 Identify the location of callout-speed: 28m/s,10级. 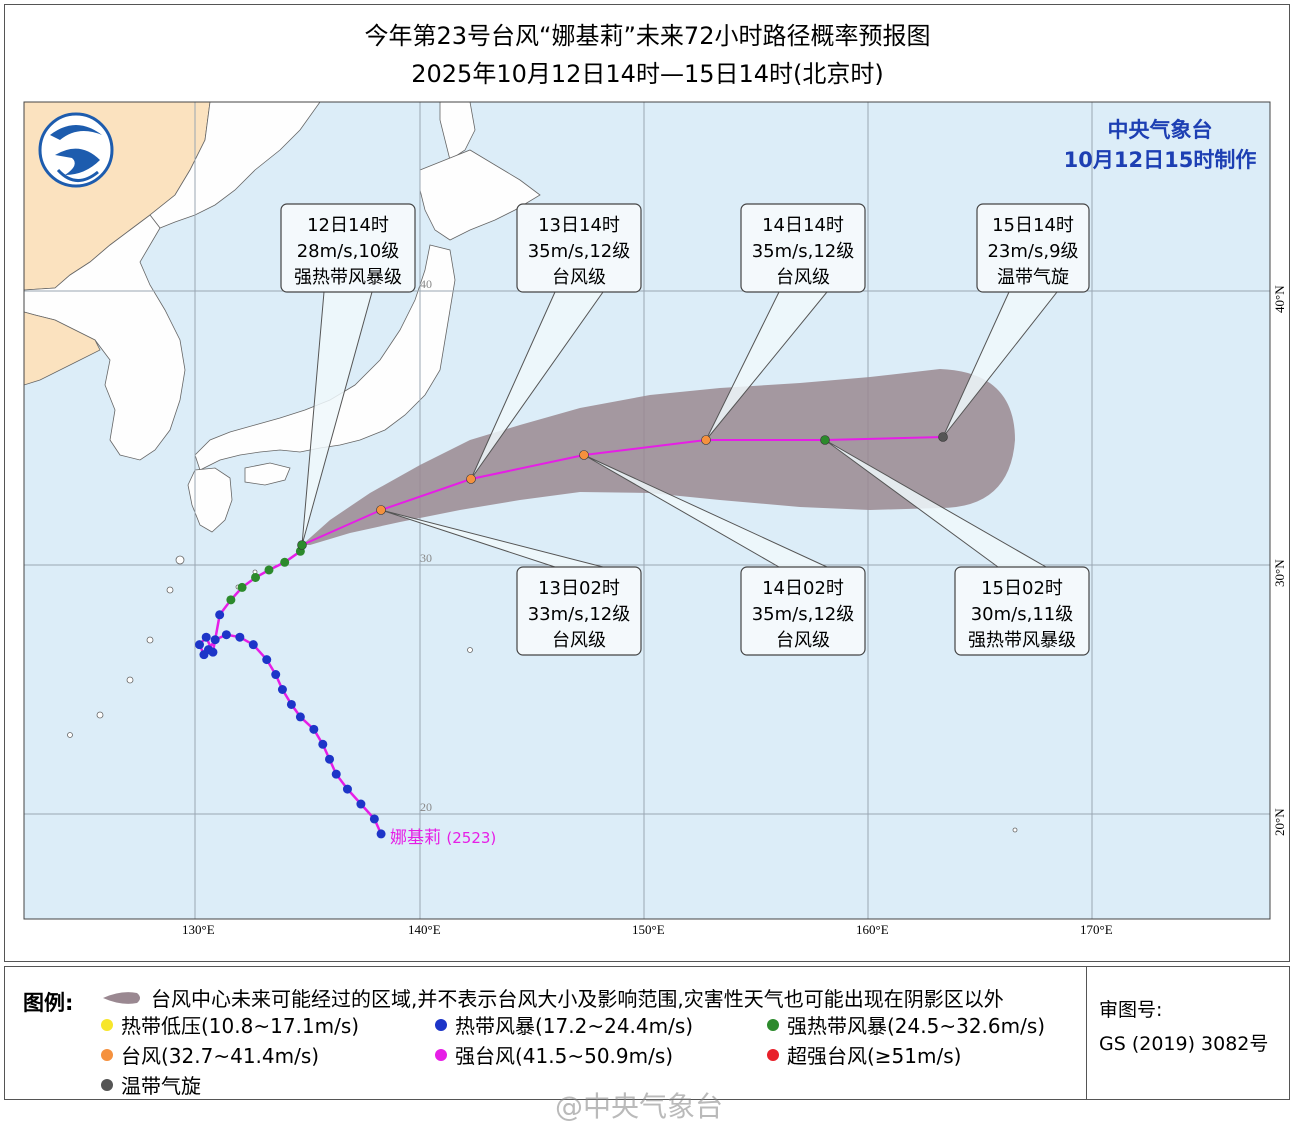
(348, 251).